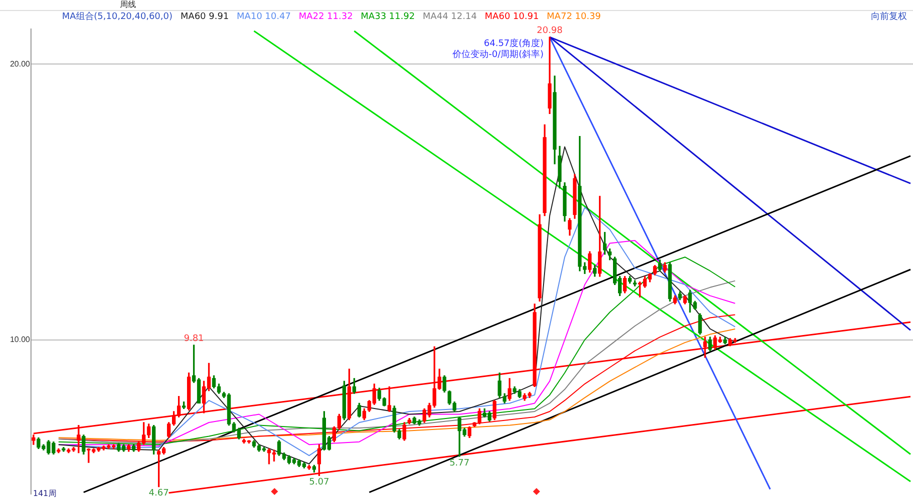 The image size is (913, 500). Describe the element at coordinates (319, 483) in the screenshot. I see `annotation: 5.07` at that location.